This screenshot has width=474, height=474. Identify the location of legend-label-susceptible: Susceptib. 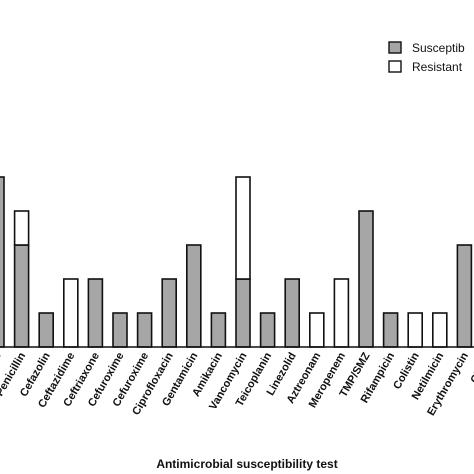
(438, 48).